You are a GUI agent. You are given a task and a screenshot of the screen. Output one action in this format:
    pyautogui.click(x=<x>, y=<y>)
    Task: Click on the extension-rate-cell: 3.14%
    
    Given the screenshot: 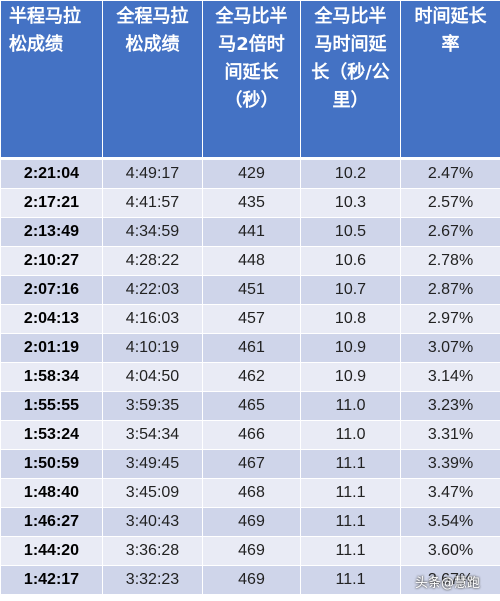 What is the action you would take?
    pyautogui.click(x=450, y=377)
    